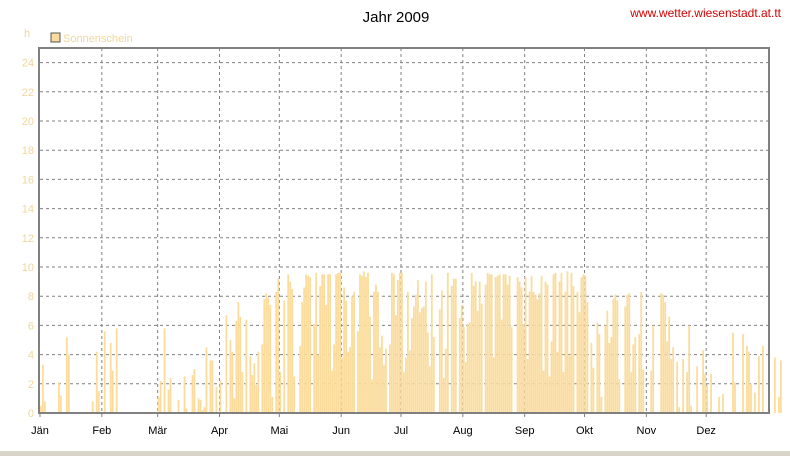 Image resolution: width=790 pixels, height=456 pixels. Describe the element at coordinates (706, 431) in the screenshot. I see `x-tick-label: Dez` at that location.